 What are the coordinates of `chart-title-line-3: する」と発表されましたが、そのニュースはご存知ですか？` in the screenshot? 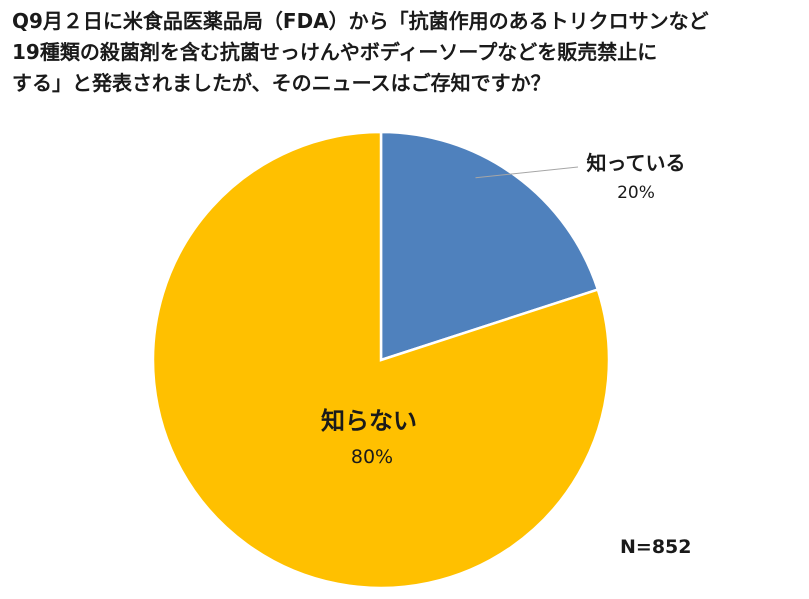 It's located at (281, 83).